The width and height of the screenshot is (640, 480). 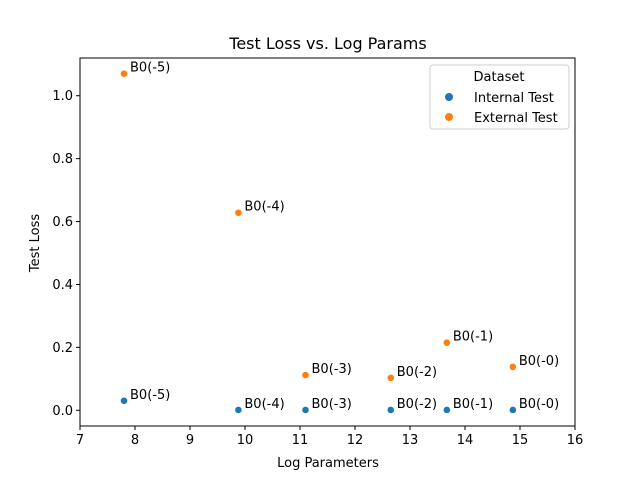 What do you see at coordinates (80, 440) in the screenshot?
I see `x-tick-label-0: 7` at bounding box center [80, 440].